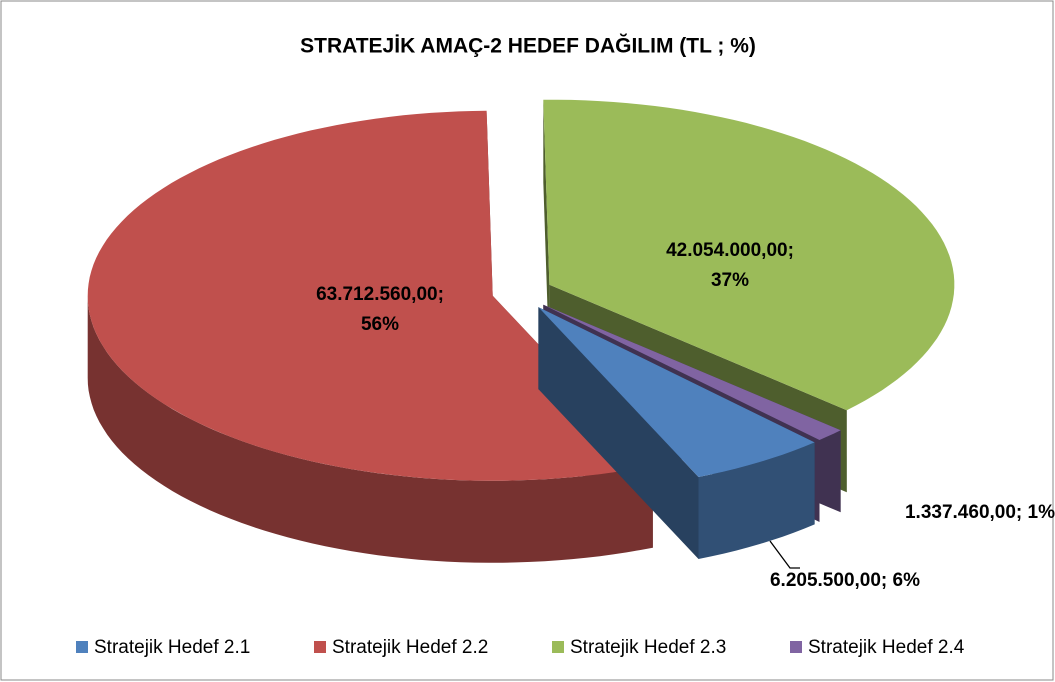  Describe the element at coordinates (380, 309) in the screenshot. I see `data-label: 63.712.560,00; 56%` at that location.